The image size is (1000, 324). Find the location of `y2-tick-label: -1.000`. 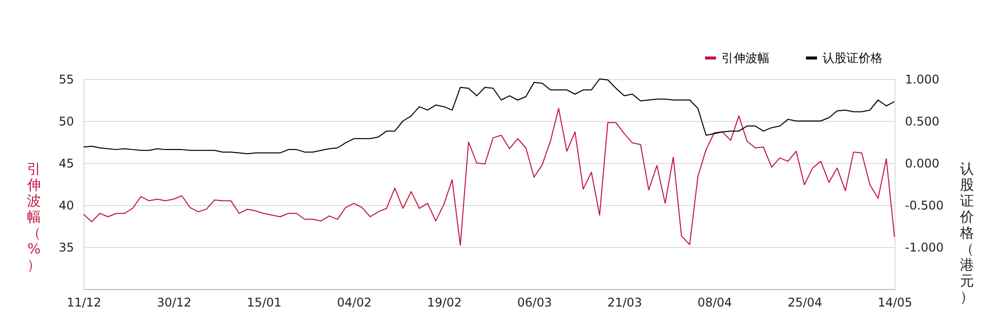

y2-tick-label: -1.000 is located at coordinates (924, 247).